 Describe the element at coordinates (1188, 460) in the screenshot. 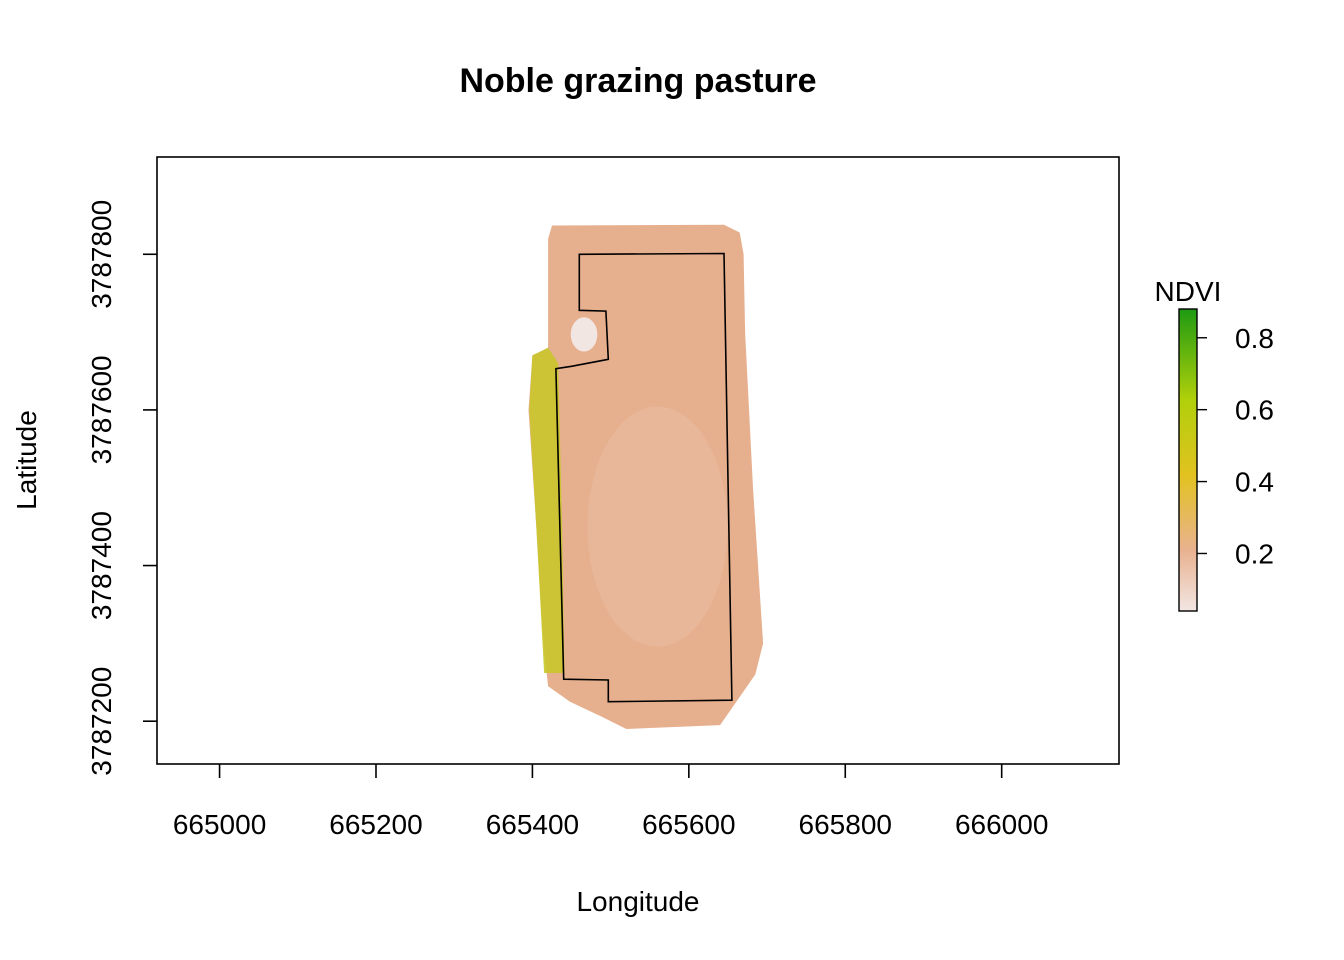

I see `legend-color-bar` at that location.